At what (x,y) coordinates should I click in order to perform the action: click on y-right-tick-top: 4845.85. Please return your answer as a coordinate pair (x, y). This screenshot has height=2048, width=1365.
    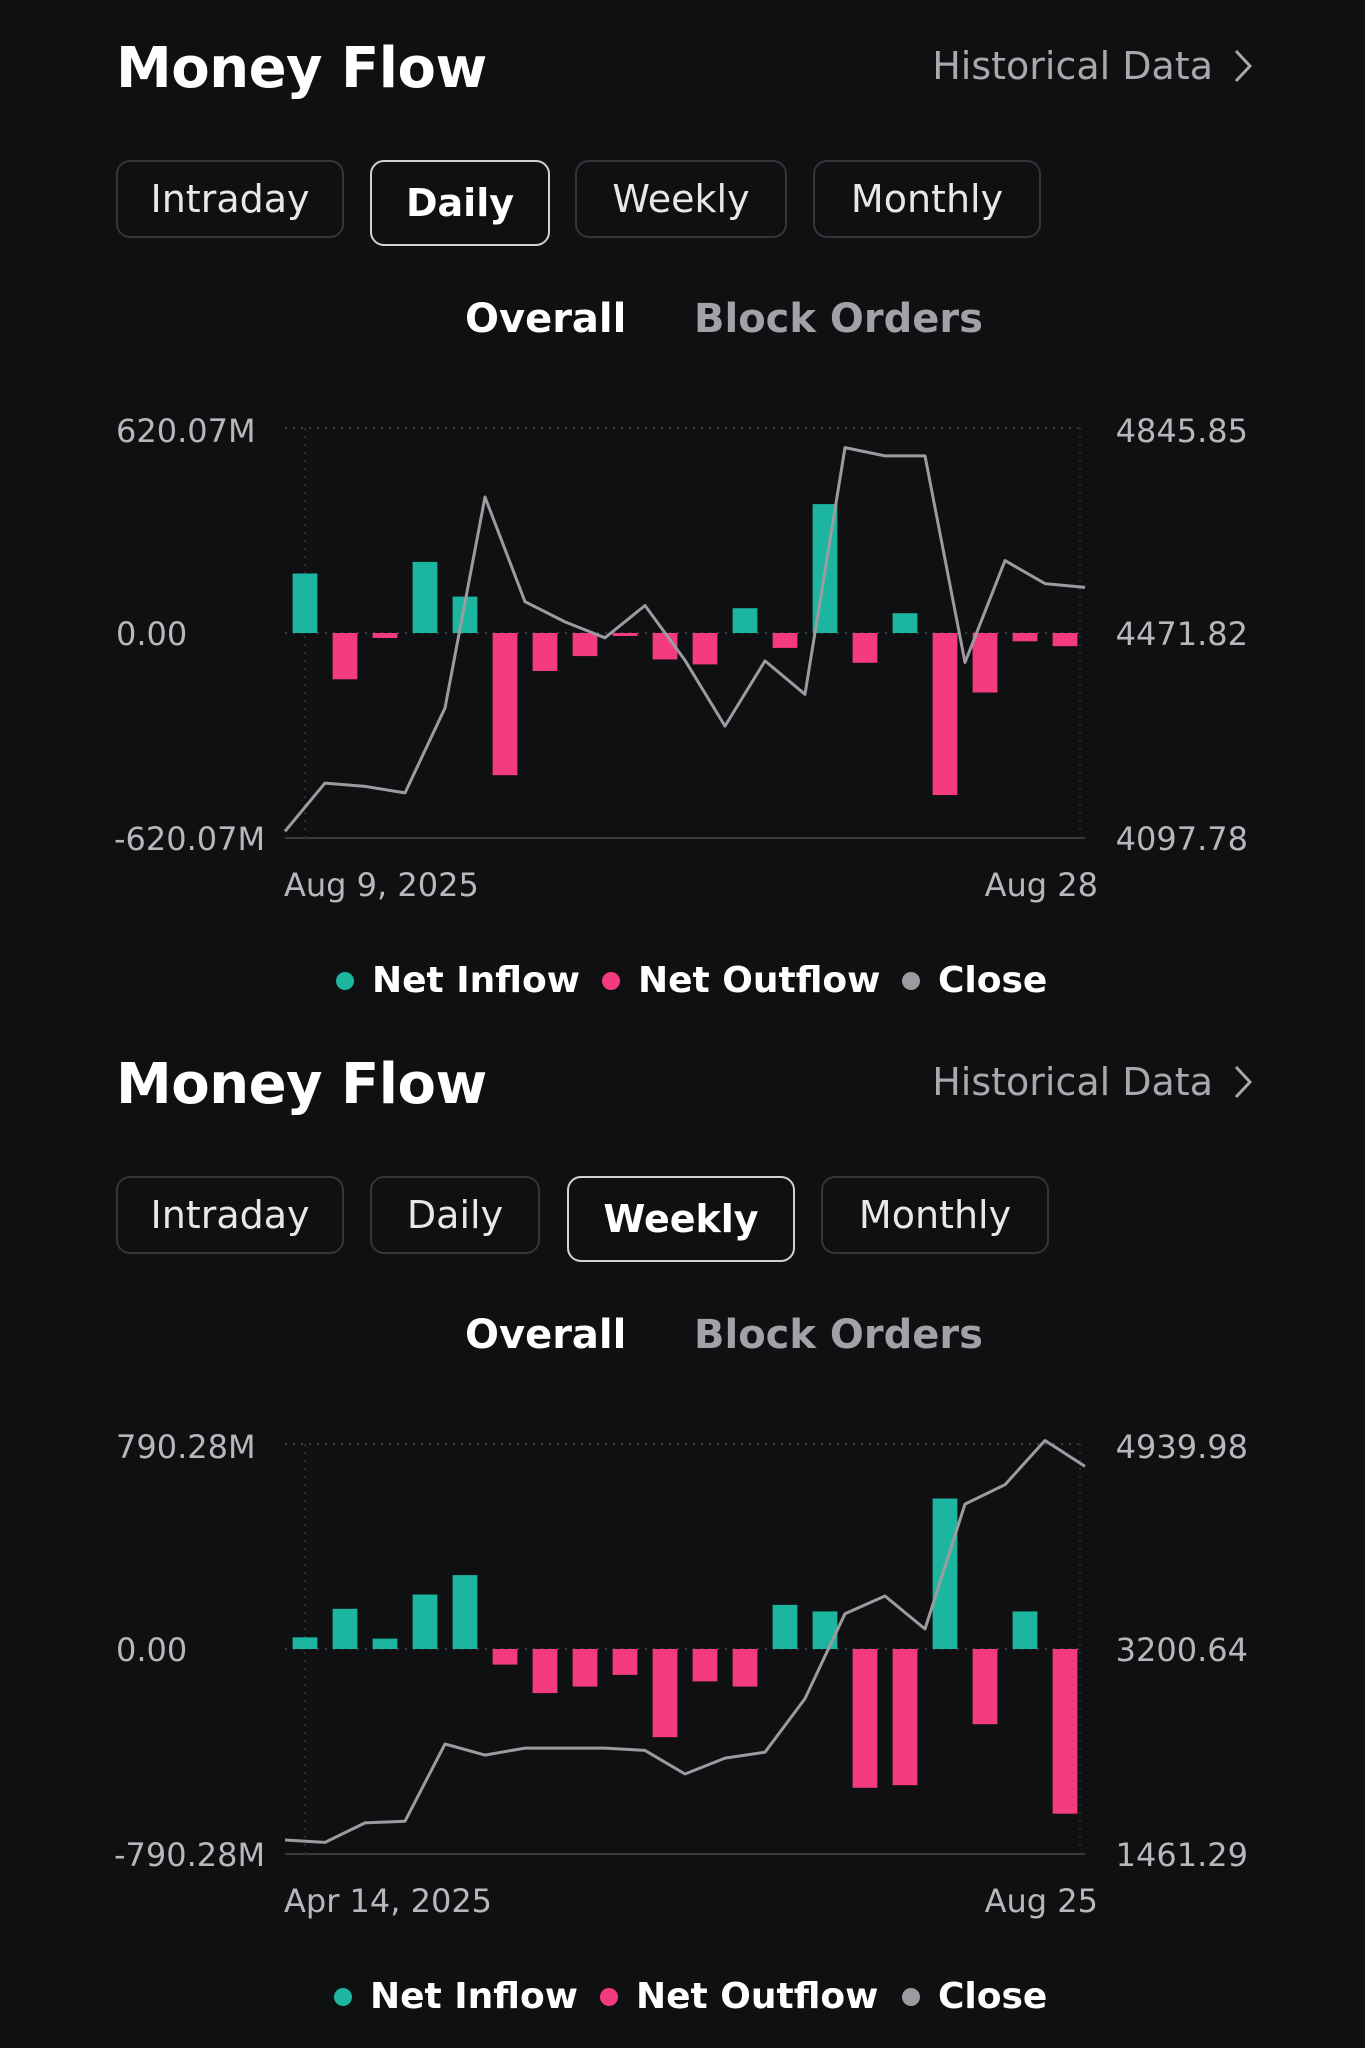
    Looking at the image, I should click on (1182, 431).